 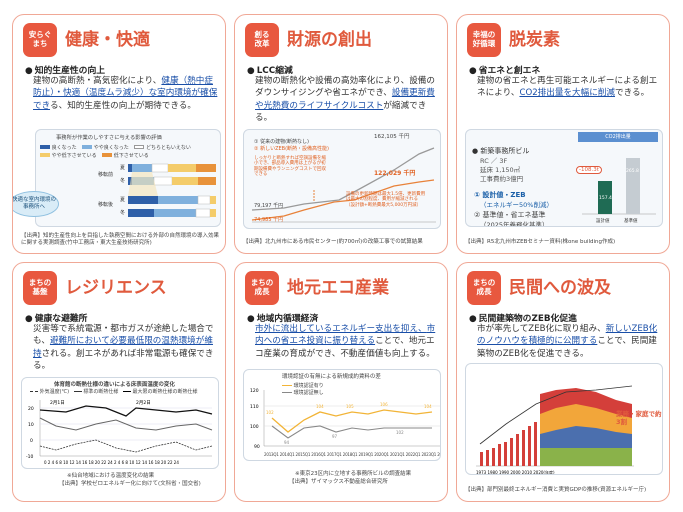 I want to click on card-title: 脱炭素, so click(x=534, y=40).